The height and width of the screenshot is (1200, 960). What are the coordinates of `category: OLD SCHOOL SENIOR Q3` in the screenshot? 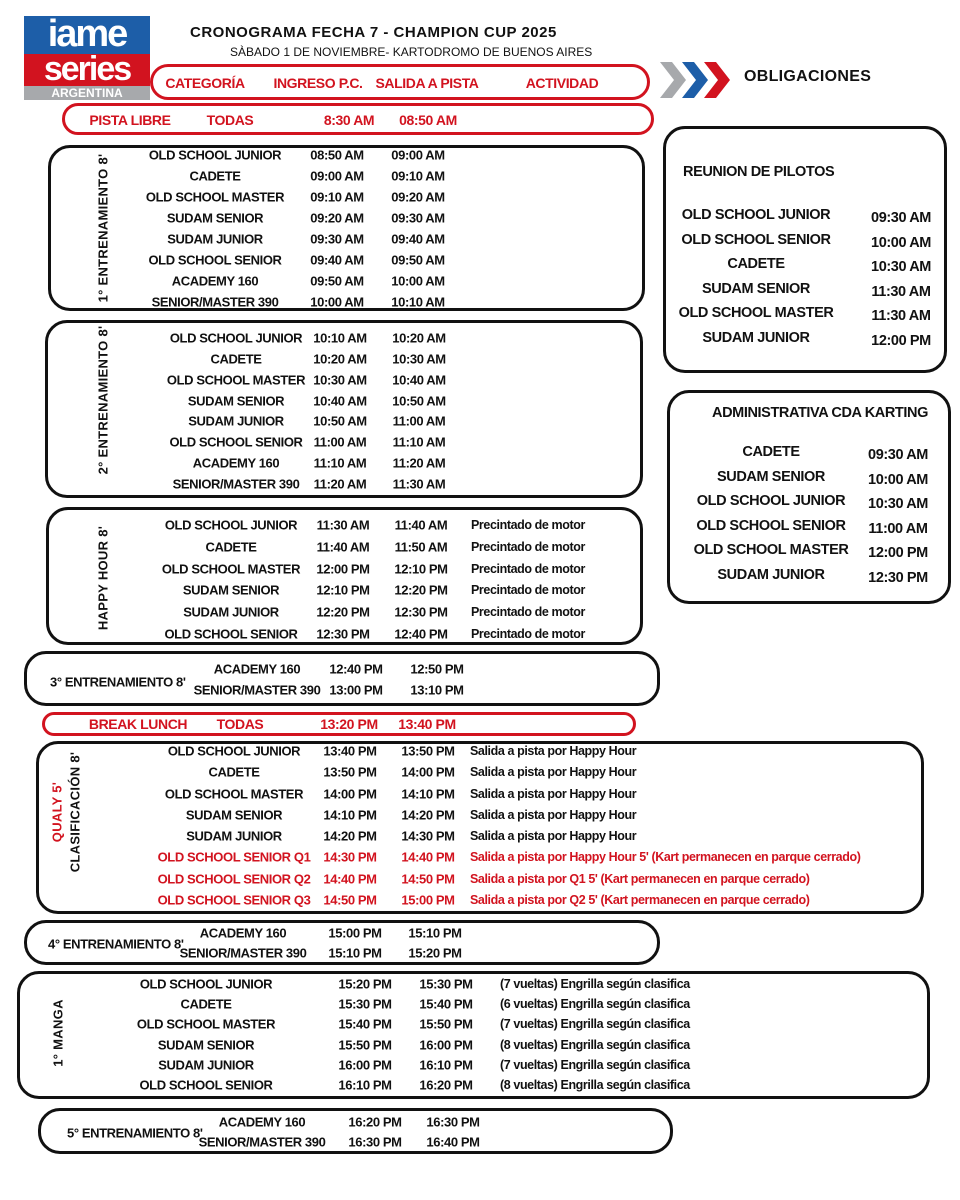 It's located at (234, 900).